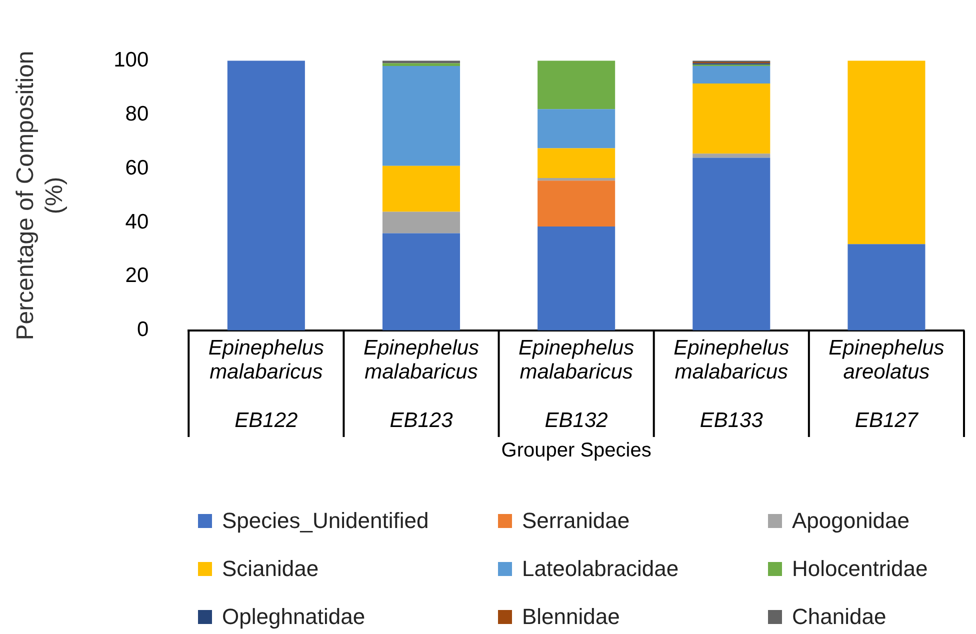  I want to click on legend-label: Lateolabracidae, so click(600, 569).